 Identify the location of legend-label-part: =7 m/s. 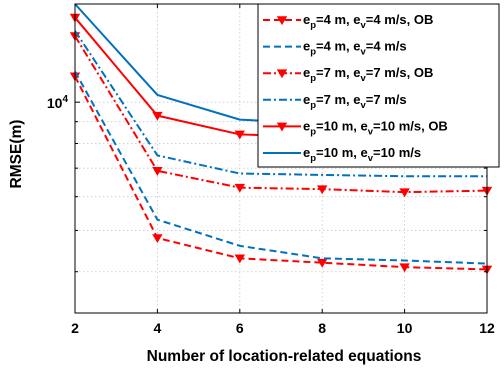
(386, 99).